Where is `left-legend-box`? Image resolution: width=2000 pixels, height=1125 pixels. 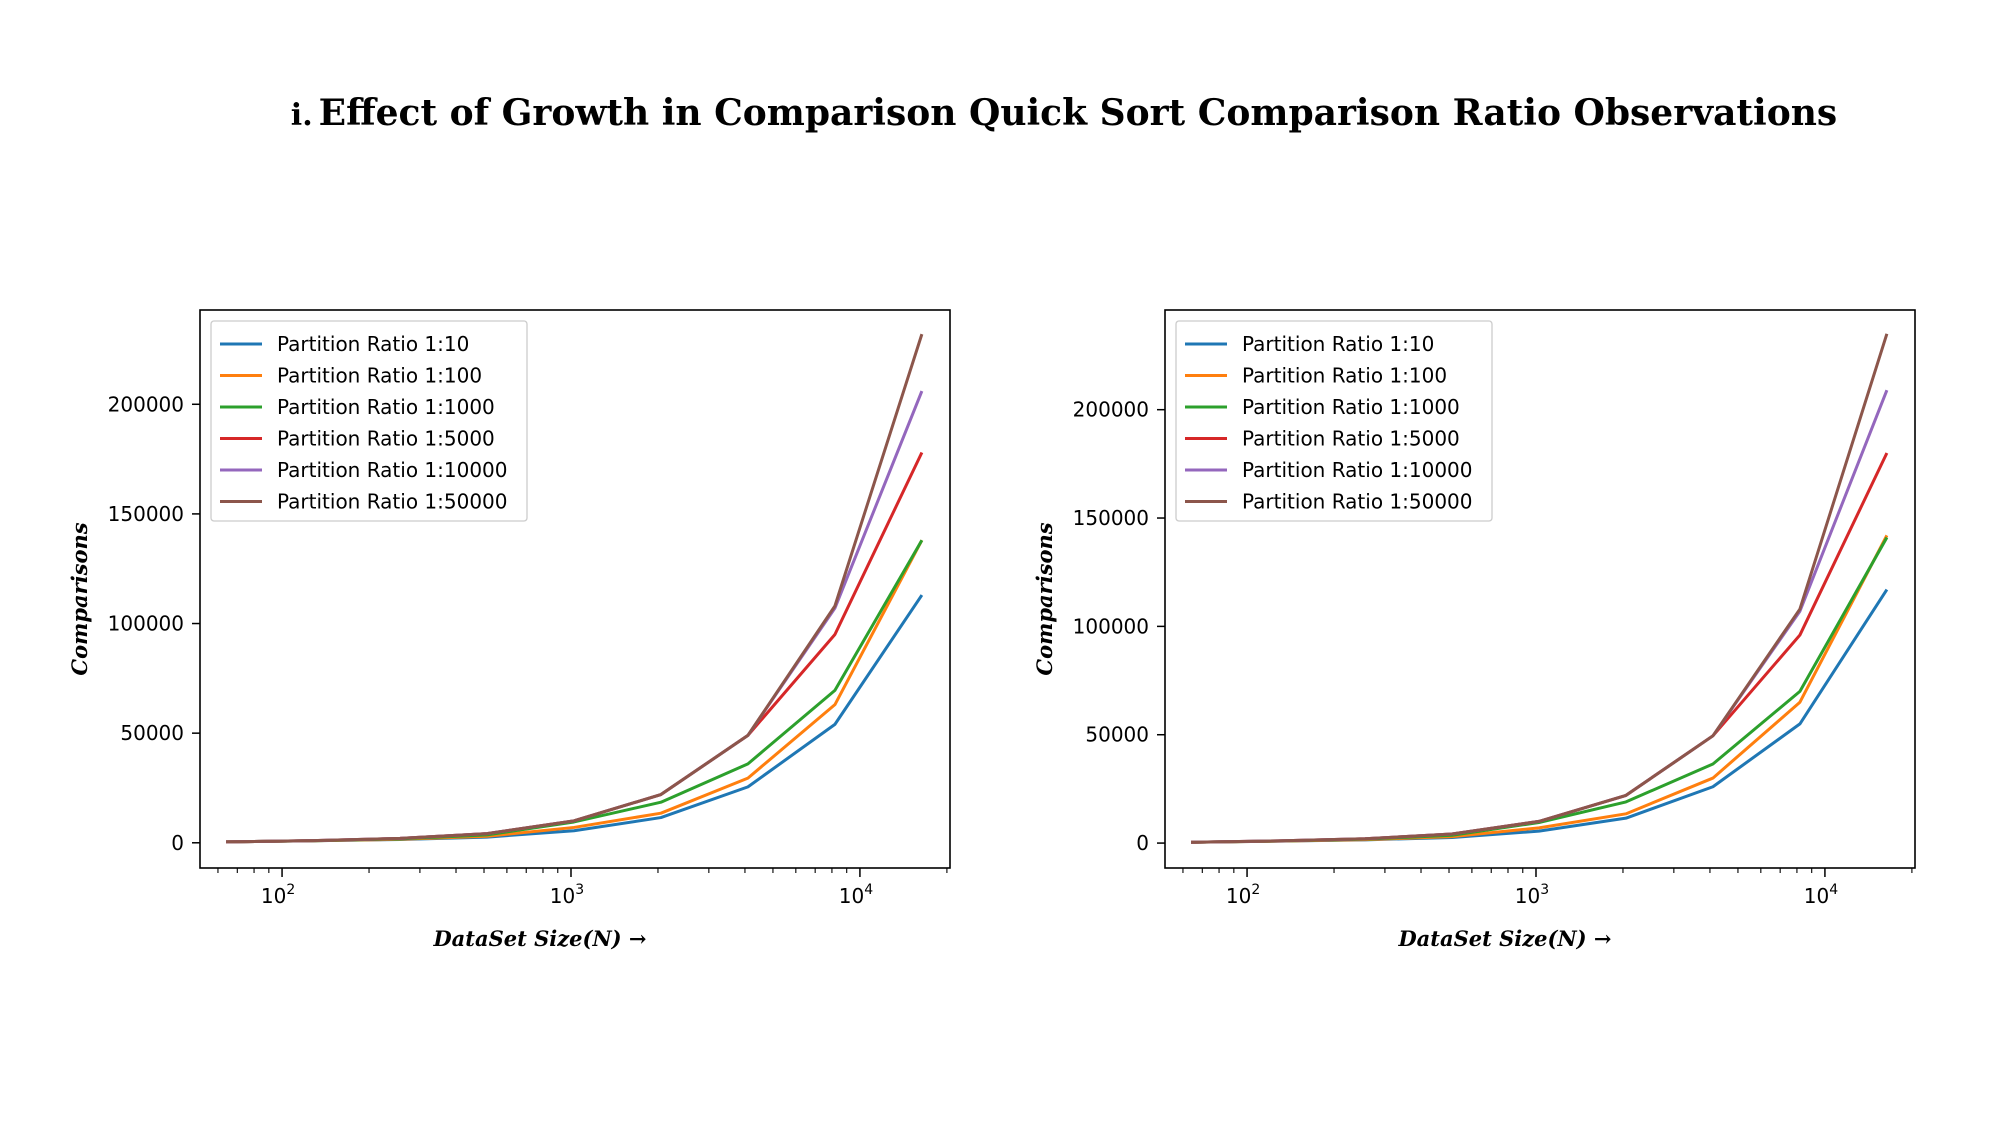
left-legend-box is located at coordinates (369, 421).